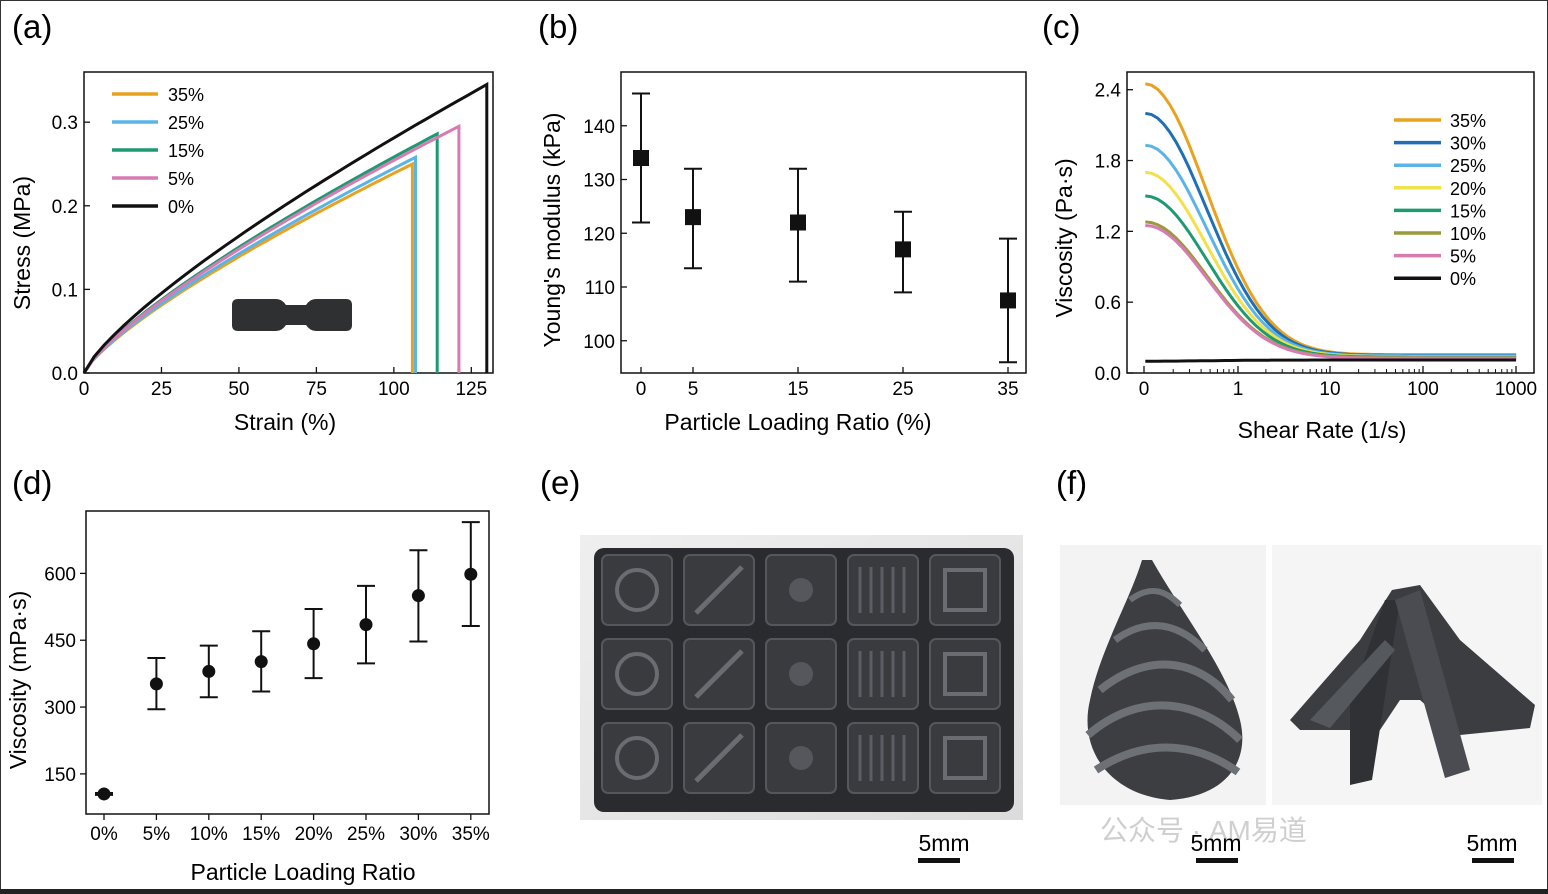 The image size is (1548, 894). Describe the element at coordinates (1423, 389) in the screenshot. I see `chart-c-xtick-label: 100` at that location.